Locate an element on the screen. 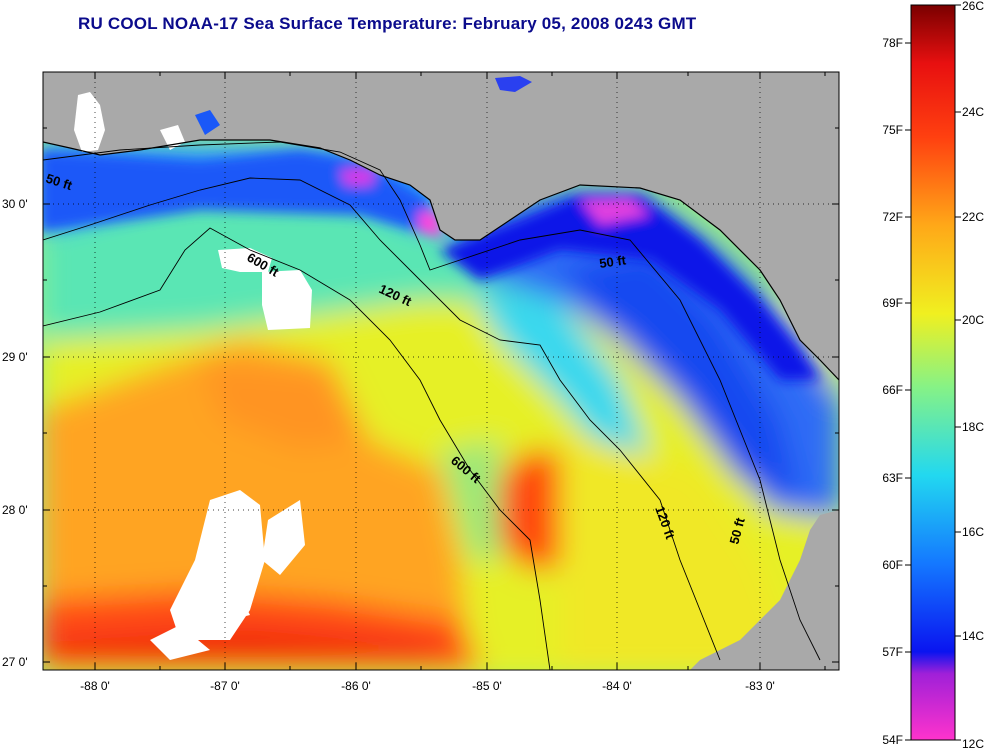  colorbar-c-label: 18C is located at coordinates (973, 427).